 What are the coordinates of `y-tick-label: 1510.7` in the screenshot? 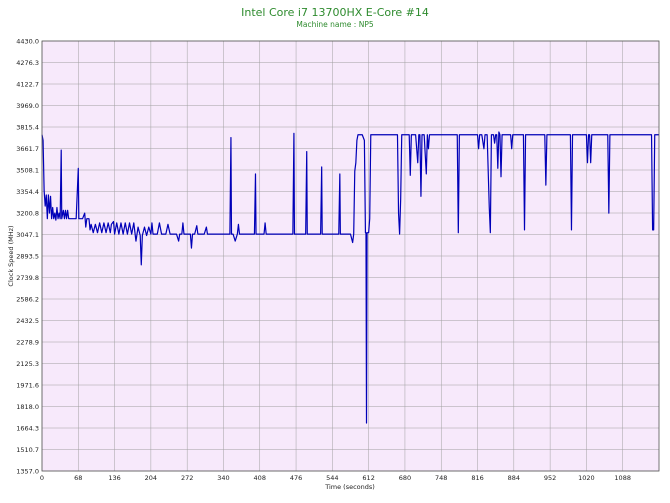 It's located at (27, 450).